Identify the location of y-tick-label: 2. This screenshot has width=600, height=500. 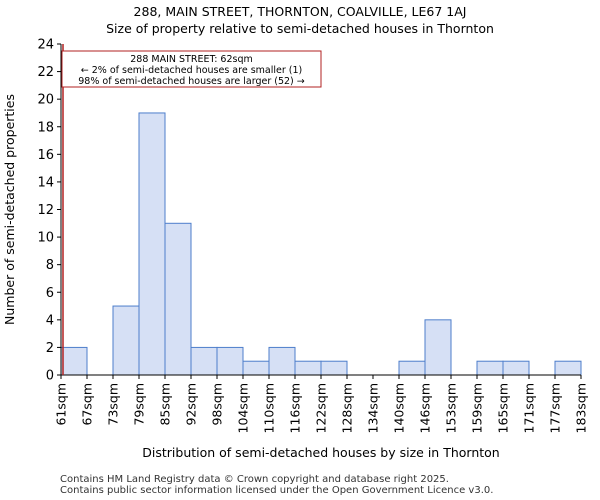
(50, 348).